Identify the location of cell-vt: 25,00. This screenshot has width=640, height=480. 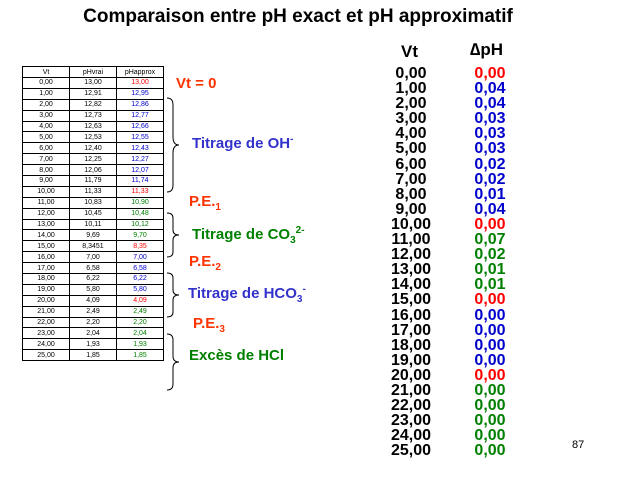
(46, 355).